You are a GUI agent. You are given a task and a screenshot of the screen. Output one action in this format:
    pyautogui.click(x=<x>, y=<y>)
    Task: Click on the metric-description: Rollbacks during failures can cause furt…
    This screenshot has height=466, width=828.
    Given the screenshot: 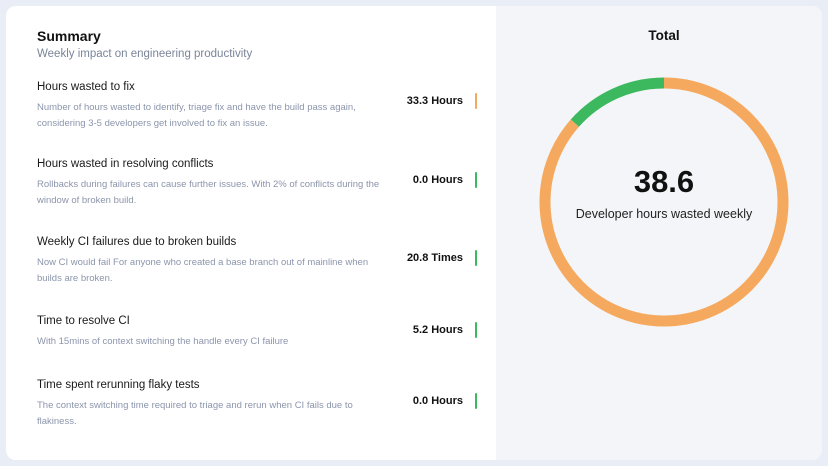 What is the action you would take?
    pyautogui.click(x=208, y=192)
    